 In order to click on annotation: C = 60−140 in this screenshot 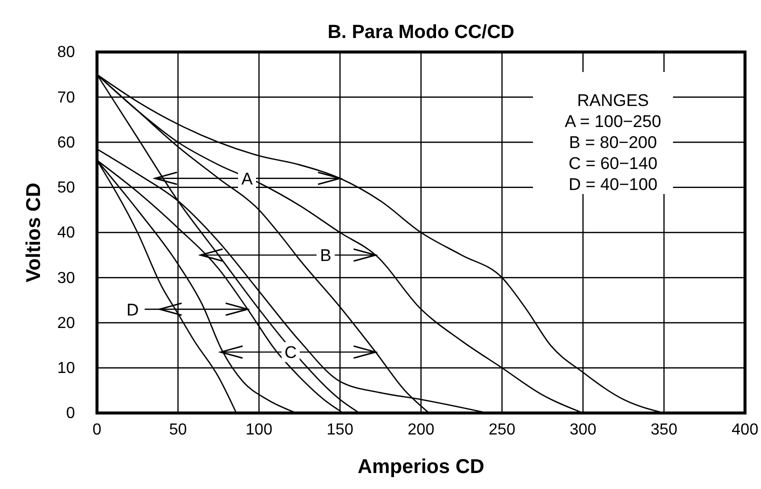, I will do `click(613, 163)`.